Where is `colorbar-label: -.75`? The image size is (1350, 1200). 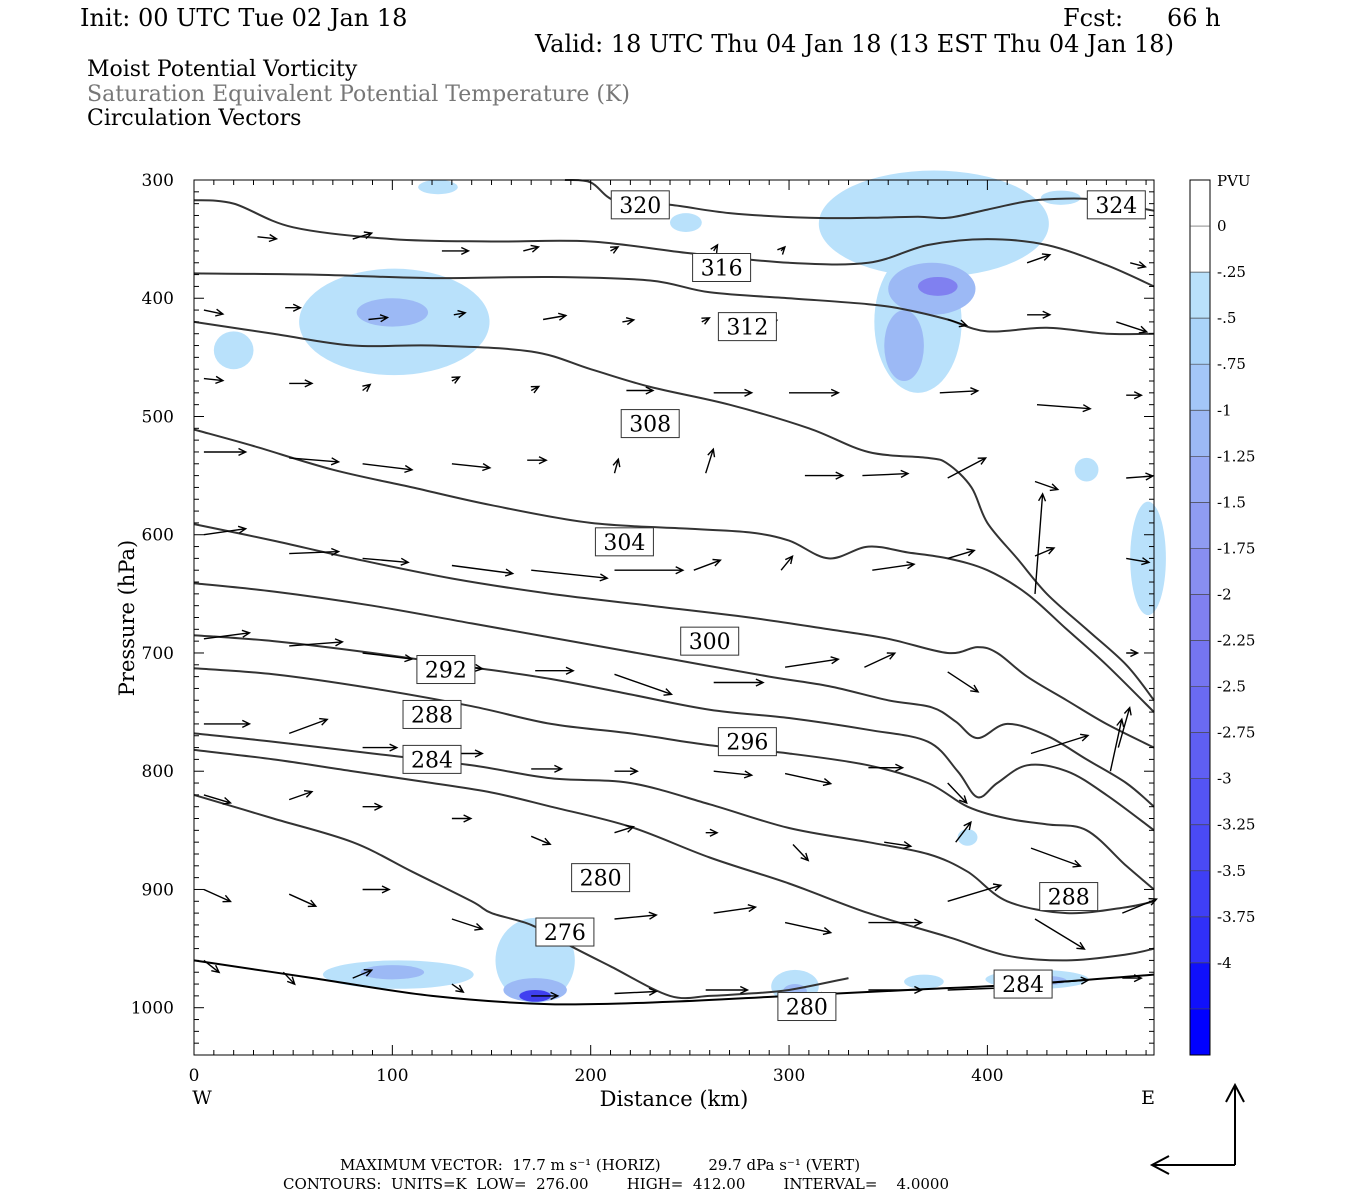 colorbar-label: -.75 is located at coordinates (1231, 364).